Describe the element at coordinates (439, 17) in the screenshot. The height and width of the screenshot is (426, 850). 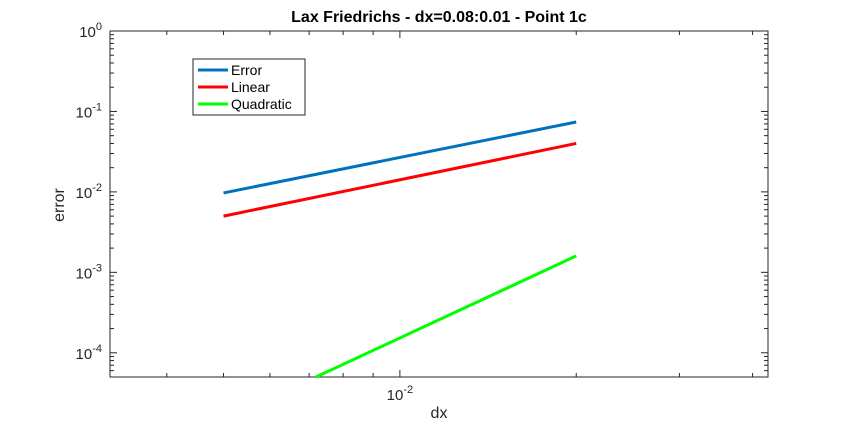
I see `chart-title: Lax Friedrichs - dx=0.08:0.01 - Point 1c` at that location.